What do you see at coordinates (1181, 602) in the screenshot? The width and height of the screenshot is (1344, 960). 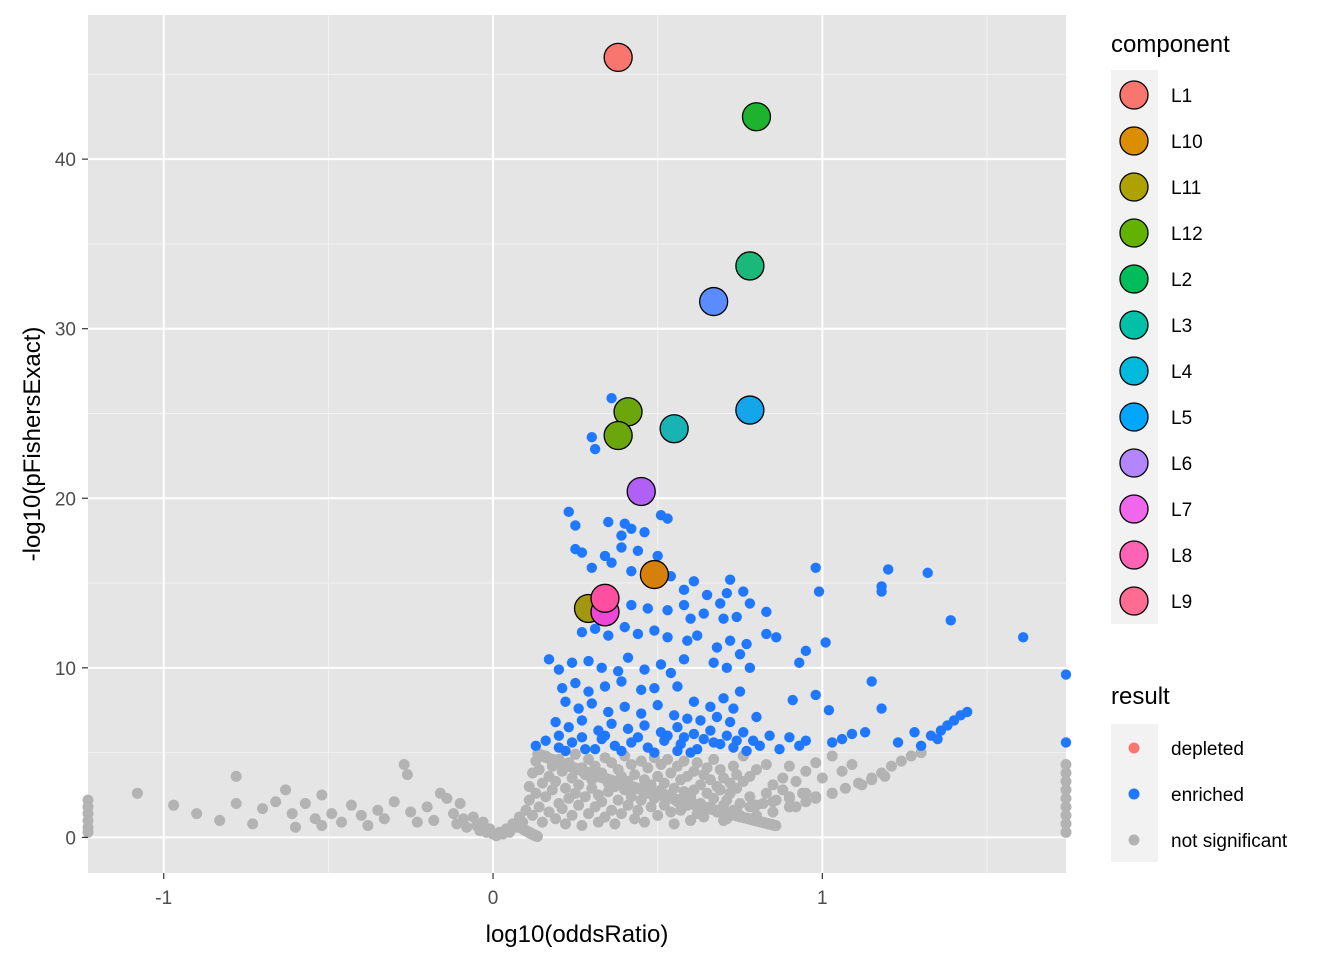 I see `legend-label-l9: L9` at bounding box center [1181, 602].